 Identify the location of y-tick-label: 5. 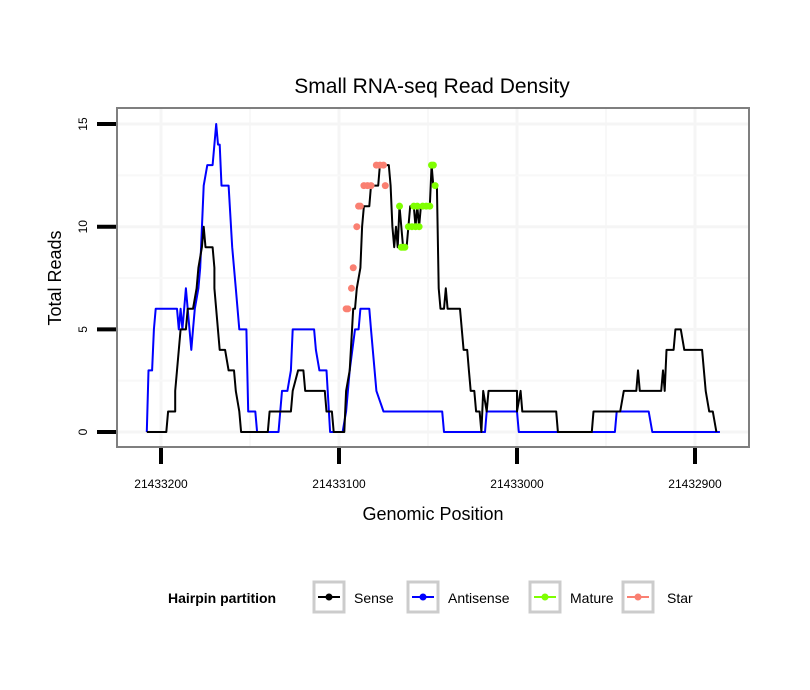
(83, 329).